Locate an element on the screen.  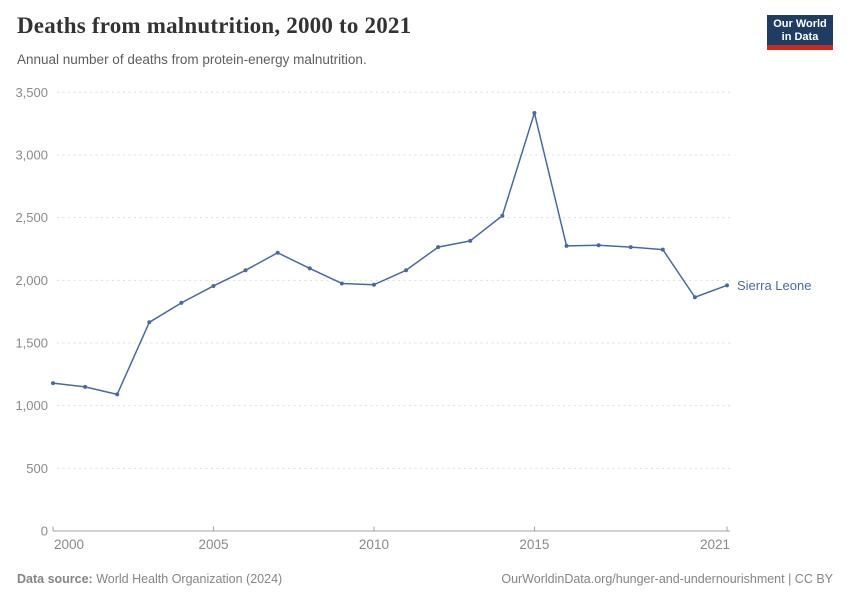
data-source-label: Data source: is located at coordinates (55, 579).